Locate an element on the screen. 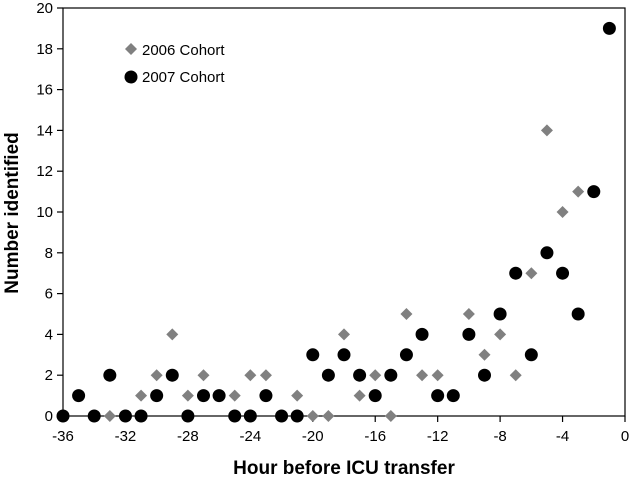 The width and height of the screenshot is (629, 482). y-tick-label: 6 is located at coordinates (49, 294).